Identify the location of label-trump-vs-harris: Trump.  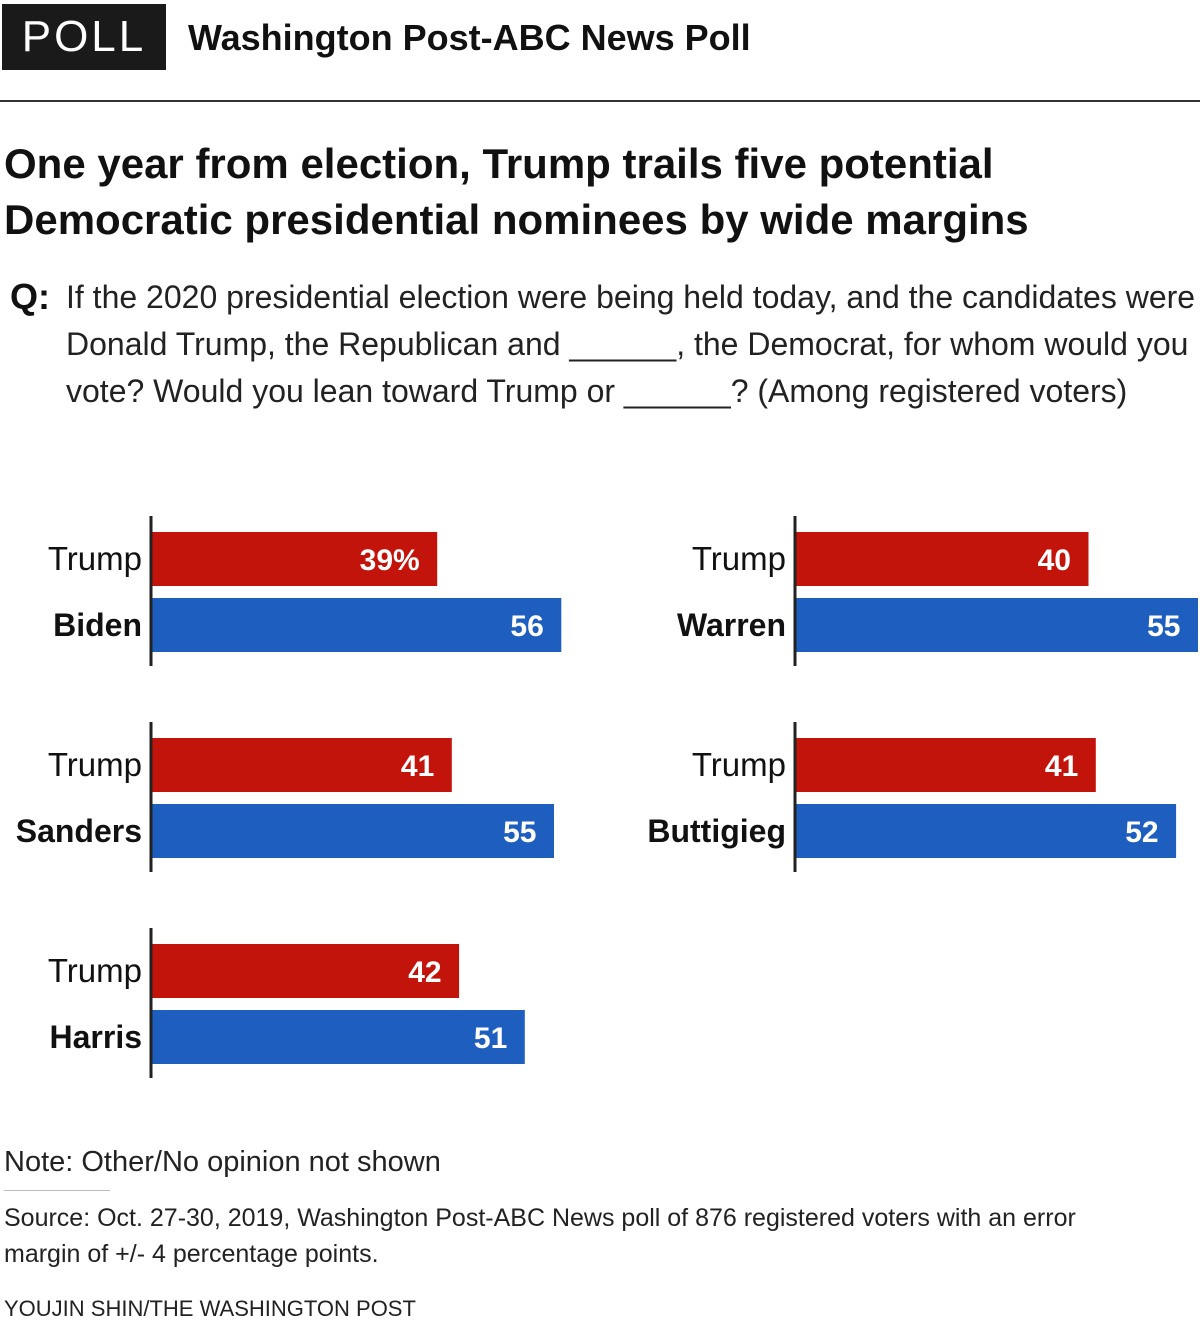
(95, 970).